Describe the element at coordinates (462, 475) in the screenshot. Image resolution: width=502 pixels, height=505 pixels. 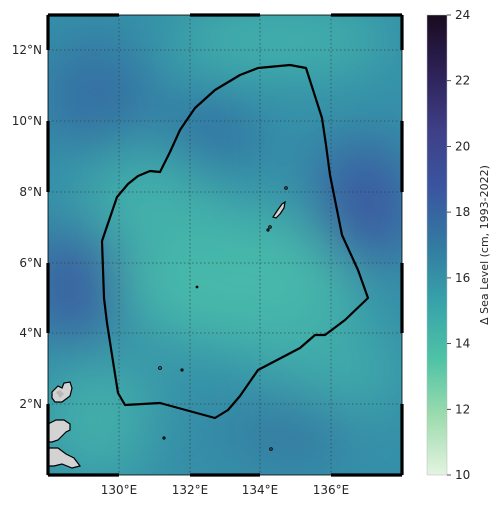
I see `colorbar-tick-label: 10` at that location.